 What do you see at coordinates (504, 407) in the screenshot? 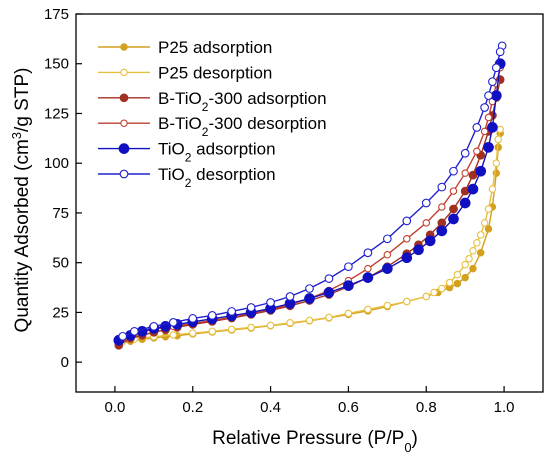
I see `x-tick-label: 1.0` at bounding box center [504, 407].